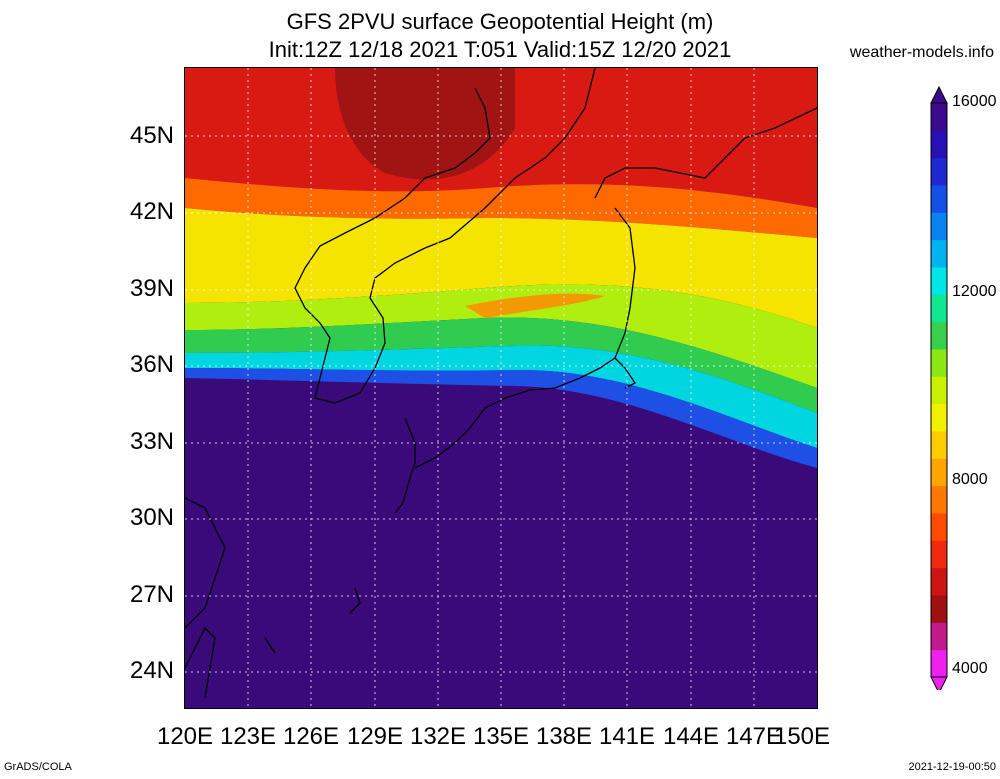  I want to click on colorbar-max-triangle, so click(939, 94).